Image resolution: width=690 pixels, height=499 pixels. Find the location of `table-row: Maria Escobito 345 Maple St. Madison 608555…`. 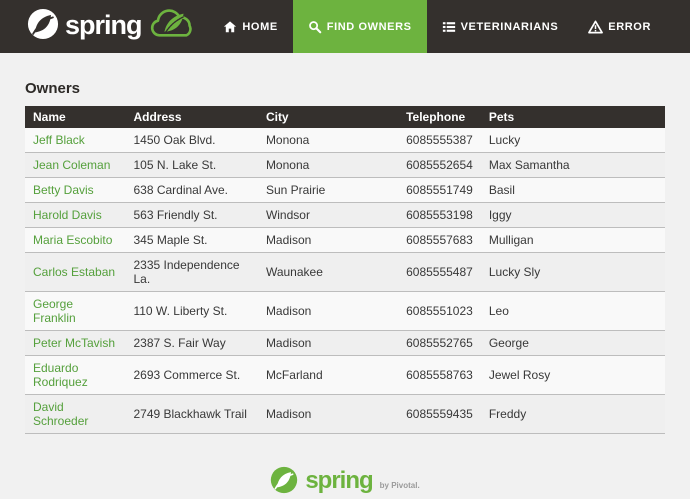

table-row: Maria Escobito 345 Maple St. Madison 608555… is located at coordinates (345, 240).